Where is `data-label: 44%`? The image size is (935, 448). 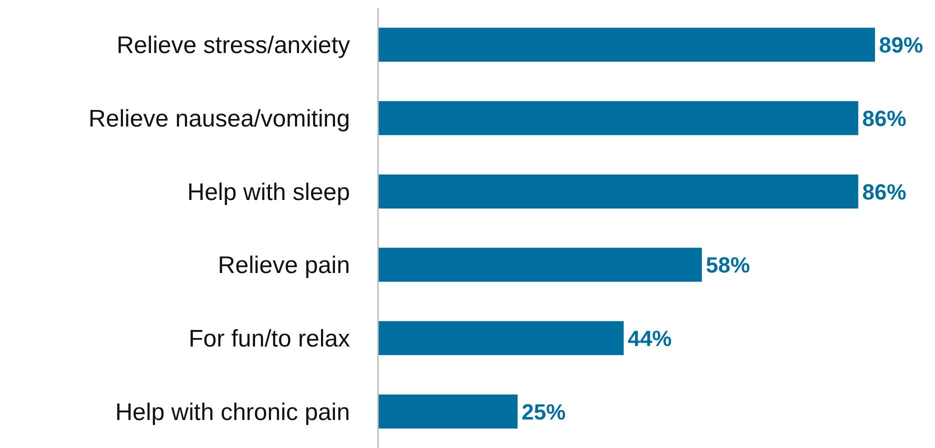
data-label: 44% is located at coordinates (650, 338).